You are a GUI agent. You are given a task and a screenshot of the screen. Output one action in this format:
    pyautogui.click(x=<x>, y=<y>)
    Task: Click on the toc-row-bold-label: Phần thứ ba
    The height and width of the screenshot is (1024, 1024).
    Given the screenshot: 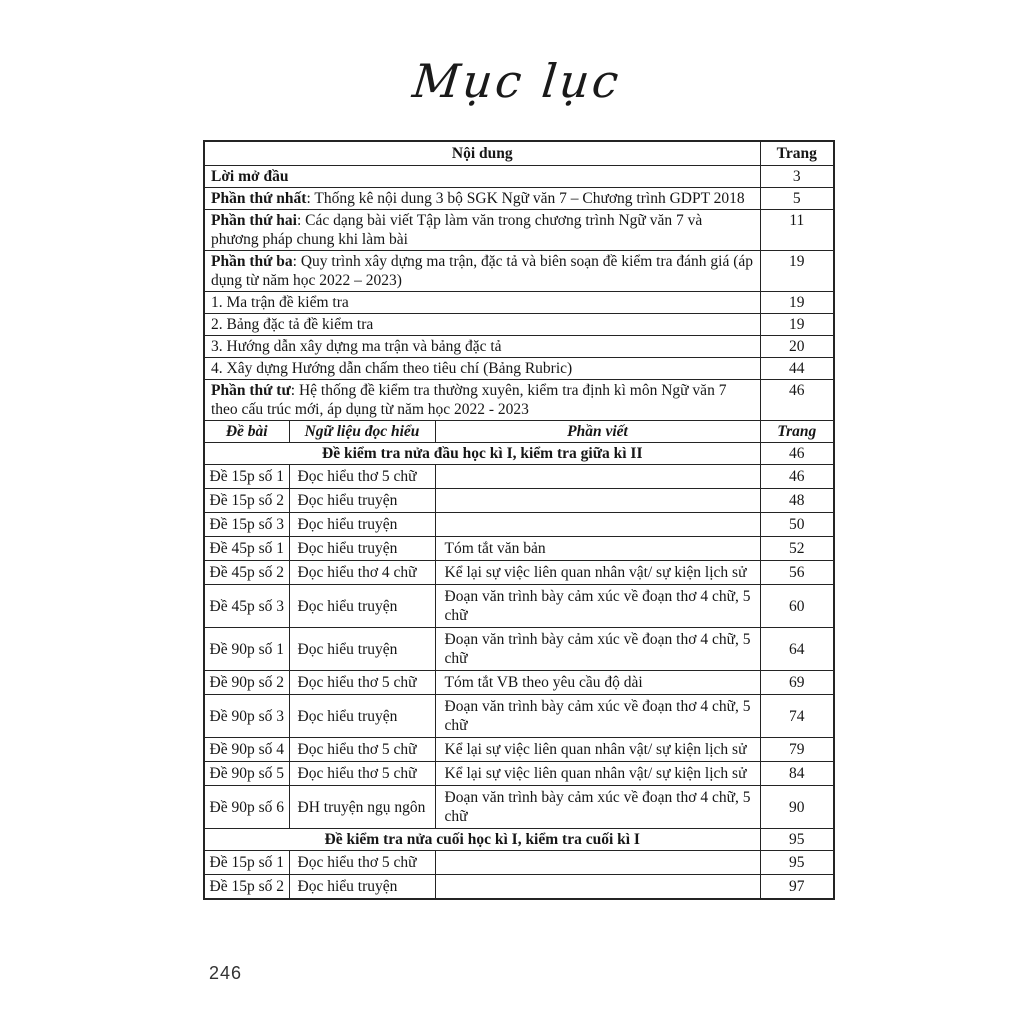 What is the action you would take?
    pyautogui.click(x=252, y=261)
    